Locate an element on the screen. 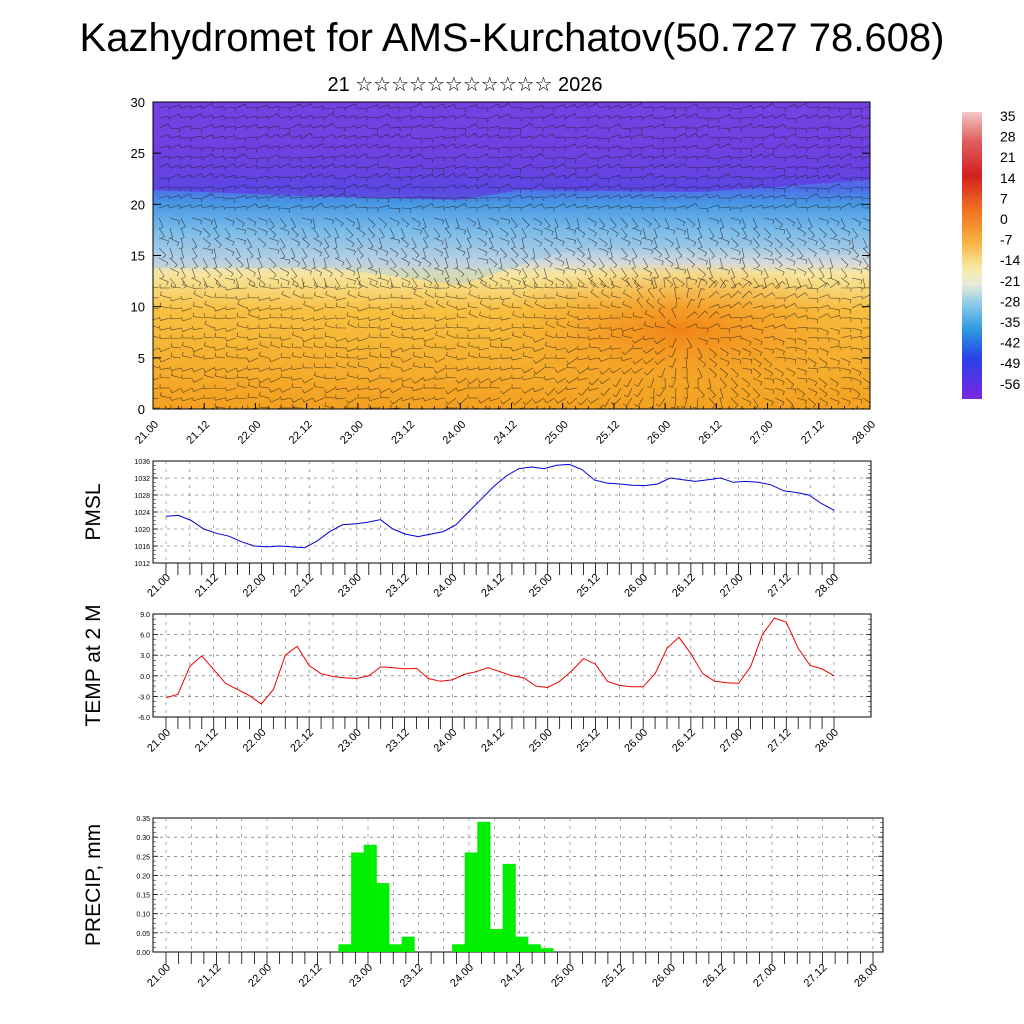 The width and height of the screenshot is (1024, 1024). precip-bar is located at coordinates (370, 898).